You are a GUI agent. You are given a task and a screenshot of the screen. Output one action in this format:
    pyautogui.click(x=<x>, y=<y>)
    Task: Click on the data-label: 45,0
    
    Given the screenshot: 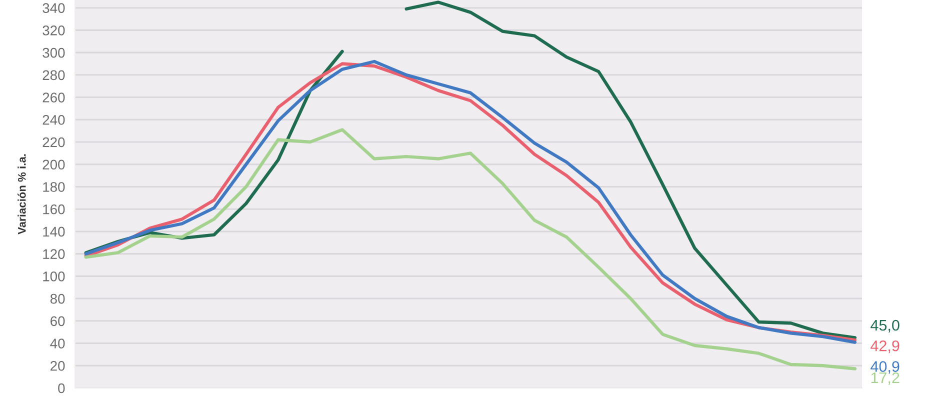 What is the action you would take?
    pyautogui.click(x=885, y=326)
    